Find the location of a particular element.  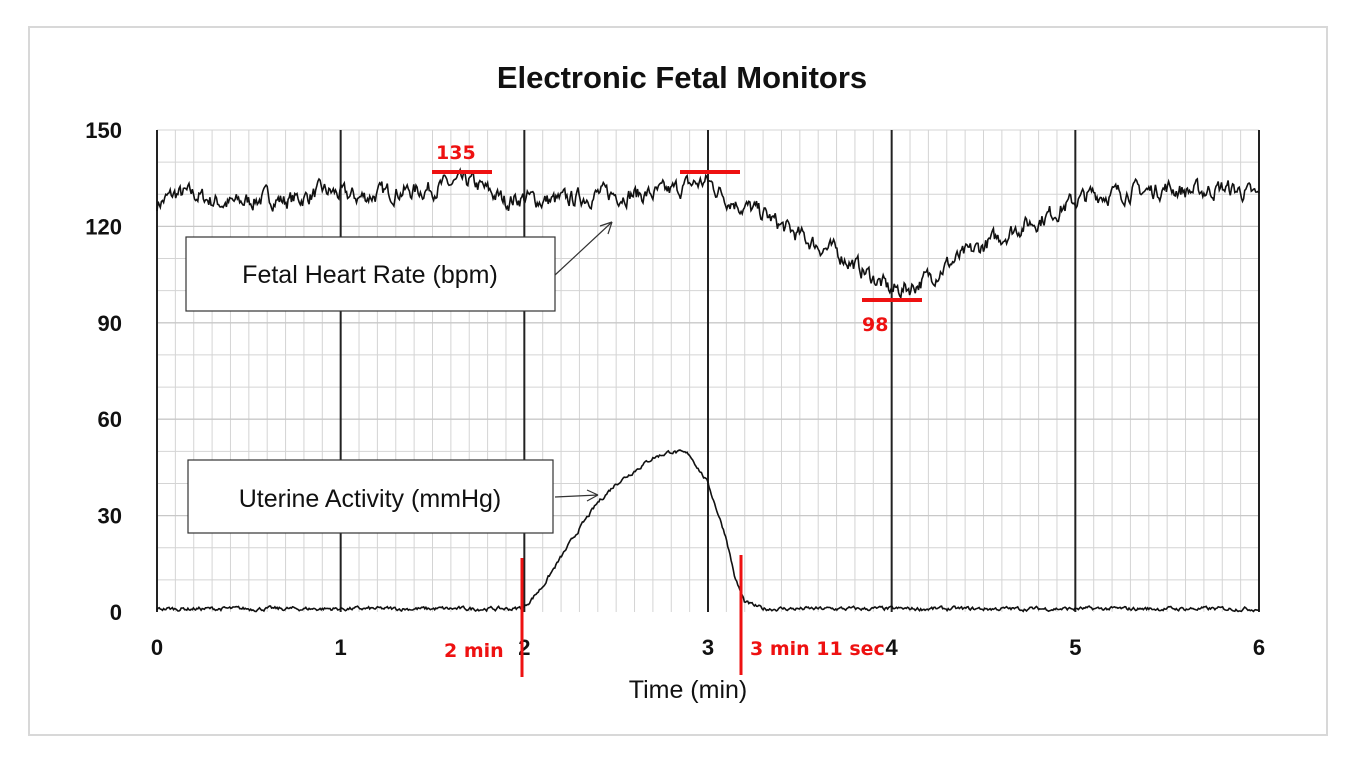

nadir-label: 98 is located at coordinates (875, 325).